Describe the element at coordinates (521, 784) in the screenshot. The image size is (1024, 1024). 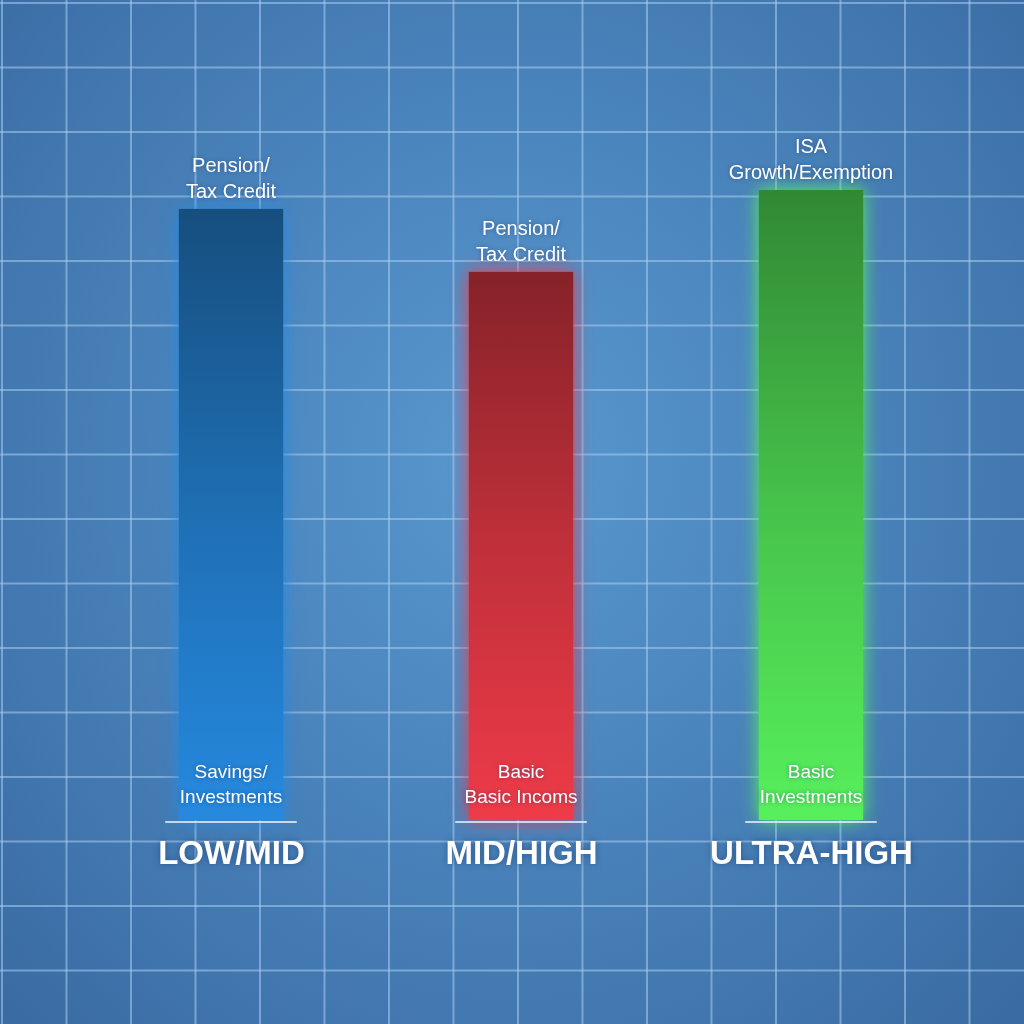
I see `annotation: Basic Basic Incoms` at that location.